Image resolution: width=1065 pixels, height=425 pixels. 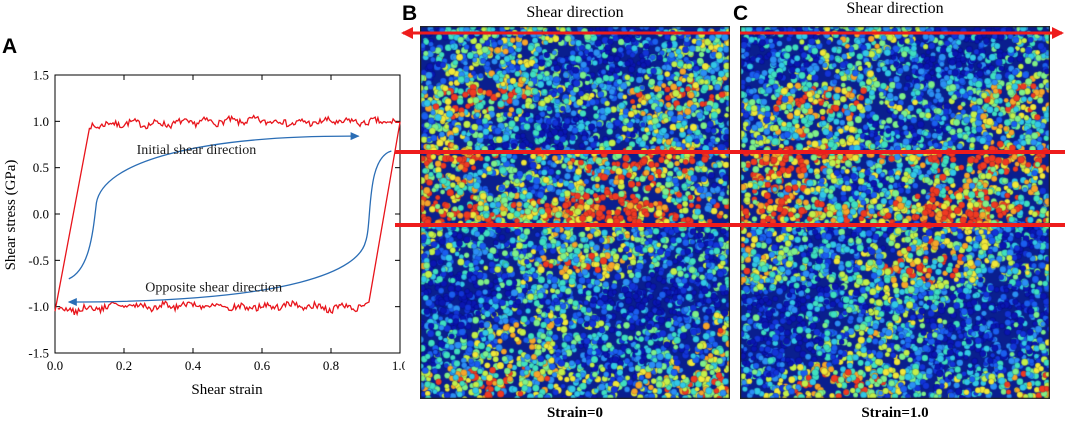 I want to click on y-tick-label: 1.0, so click(x=41, y=121).